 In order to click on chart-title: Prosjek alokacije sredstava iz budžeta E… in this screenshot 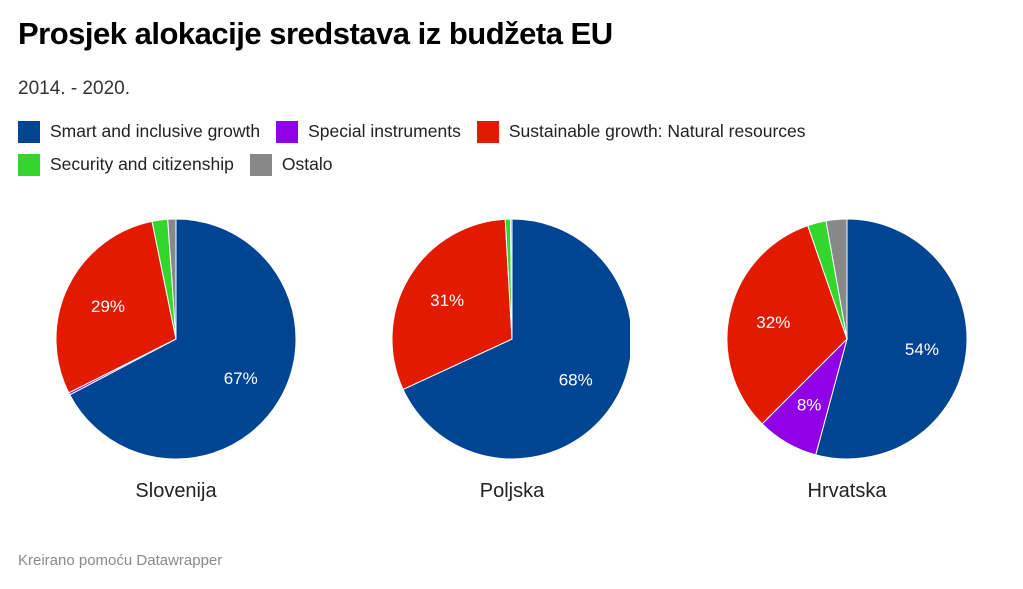, I will do `click(315, 33)`.